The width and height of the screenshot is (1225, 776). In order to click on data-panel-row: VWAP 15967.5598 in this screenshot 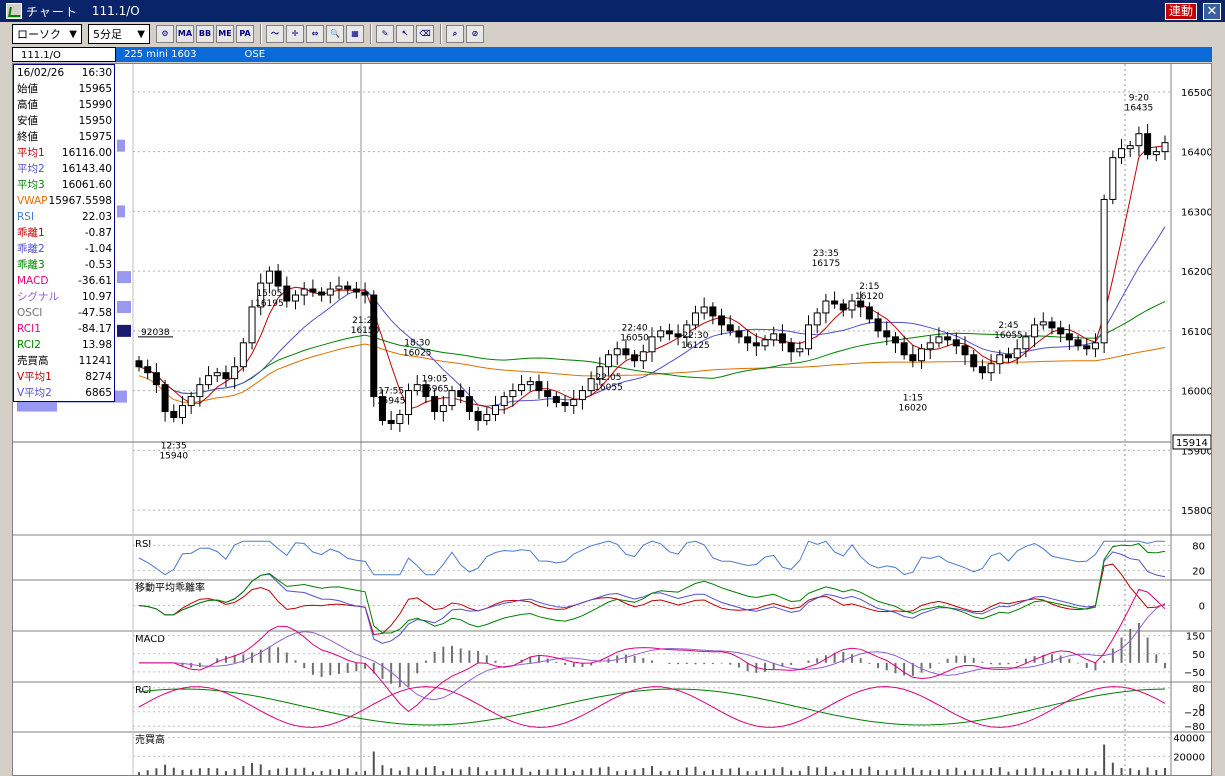, I will do `click(64, 201)`.